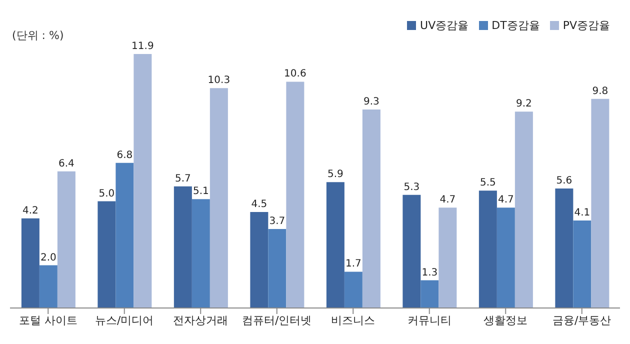 The width and height of the screenshot is (630, 344). I want to click on data-label: 10.3, so click(219, 80).